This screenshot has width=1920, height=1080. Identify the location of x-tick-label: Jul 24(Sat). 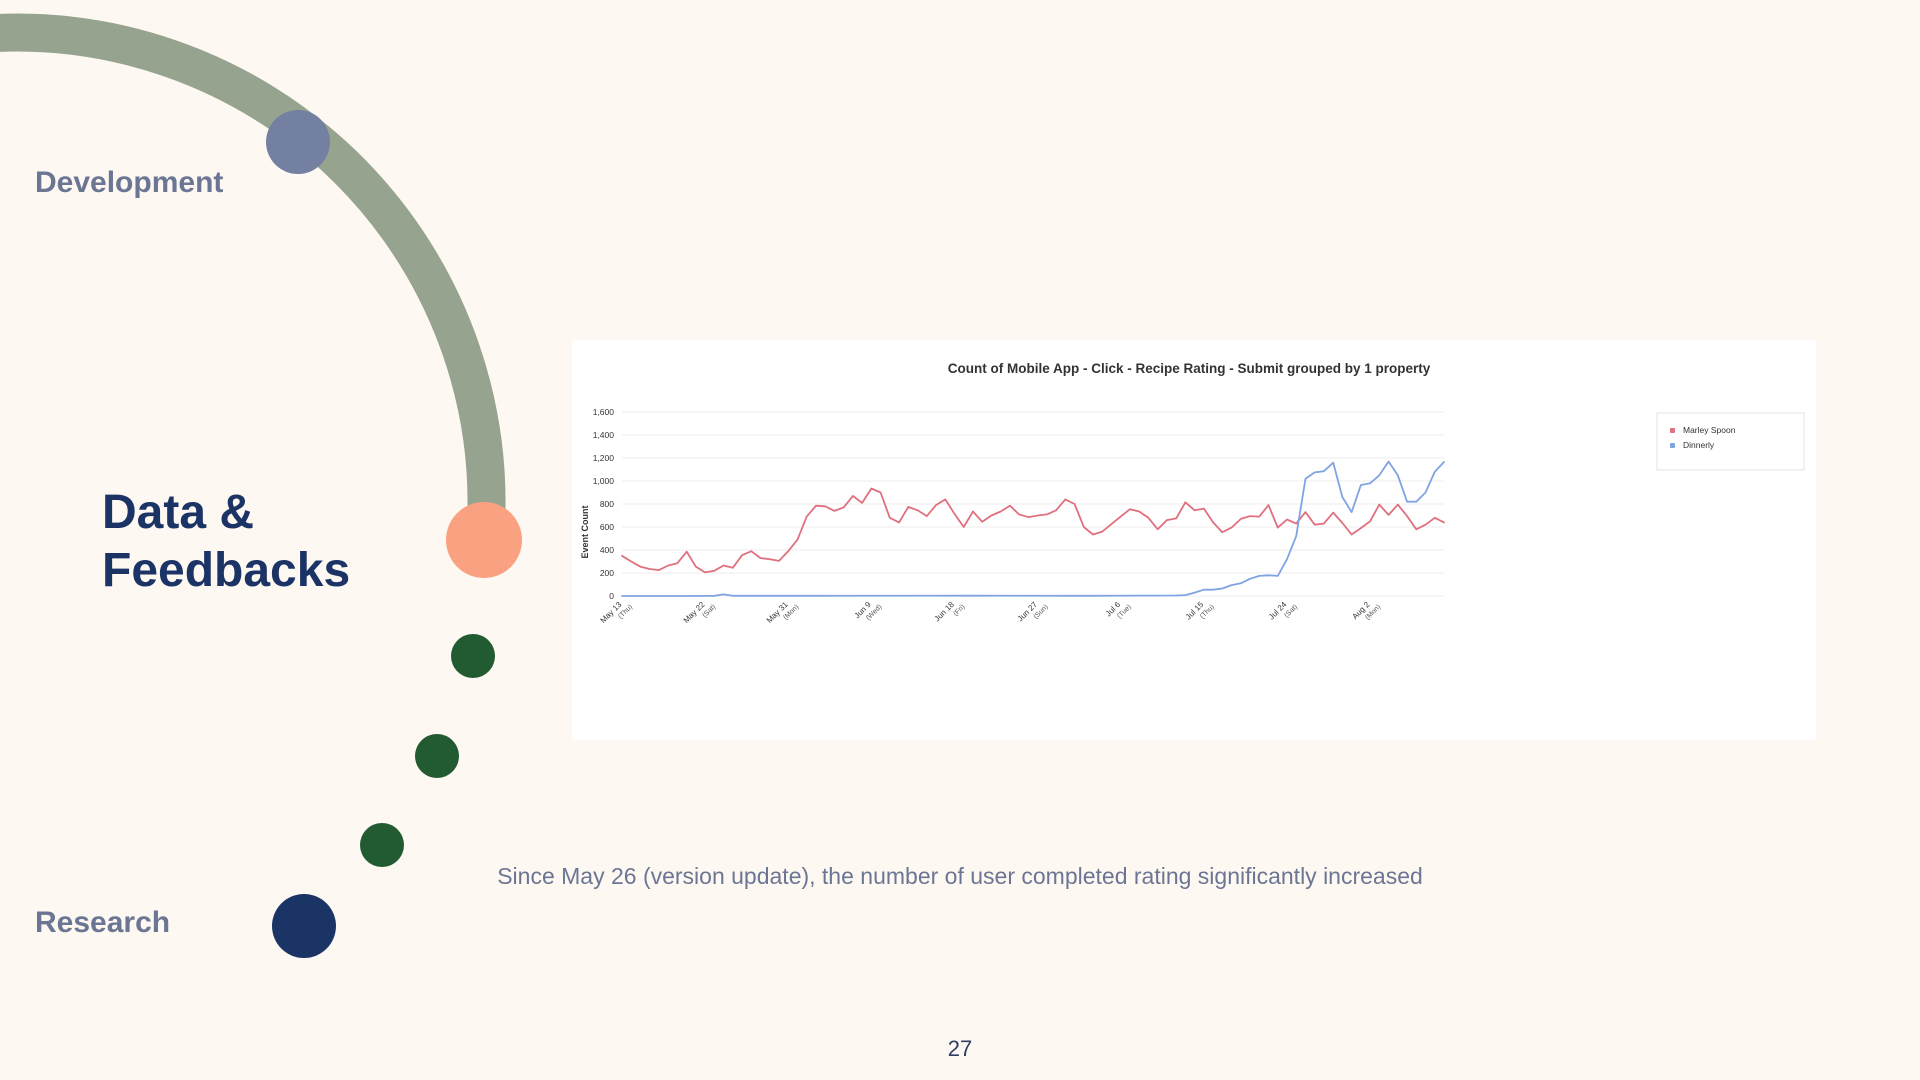
(1283, 611).